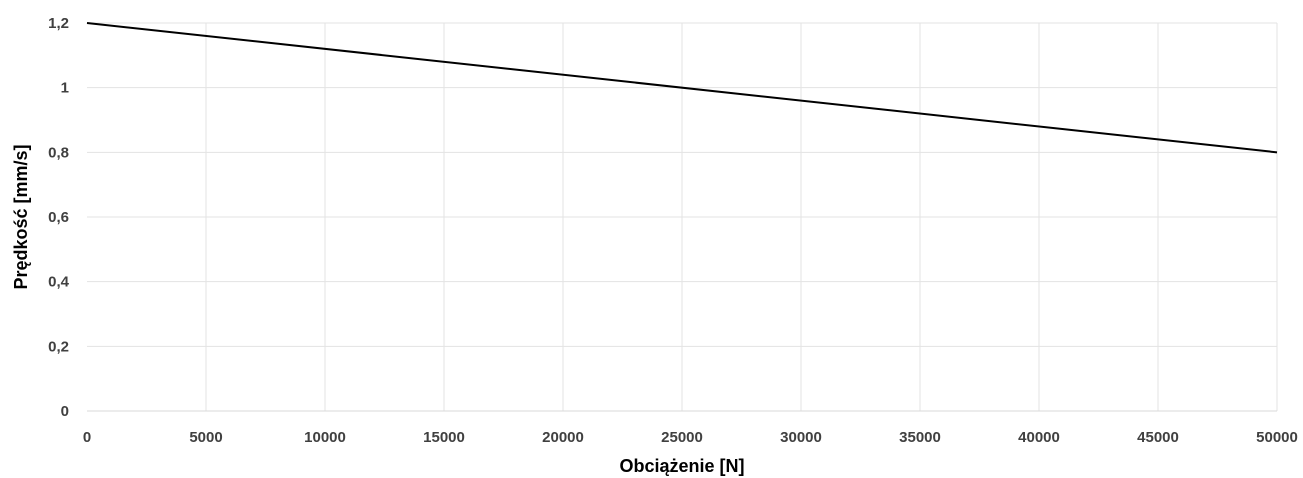  I want to click on x-tick-label: 0, so click(87, 437).